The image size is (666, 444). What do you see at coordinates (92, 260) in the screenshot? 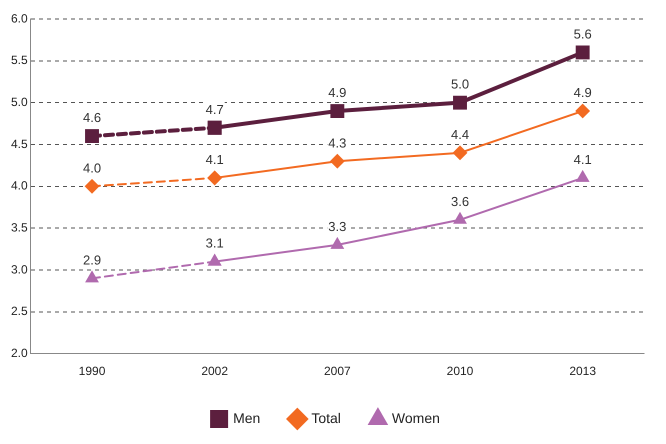
I see `data-label: 2.9` at bounding box center [92, 260].